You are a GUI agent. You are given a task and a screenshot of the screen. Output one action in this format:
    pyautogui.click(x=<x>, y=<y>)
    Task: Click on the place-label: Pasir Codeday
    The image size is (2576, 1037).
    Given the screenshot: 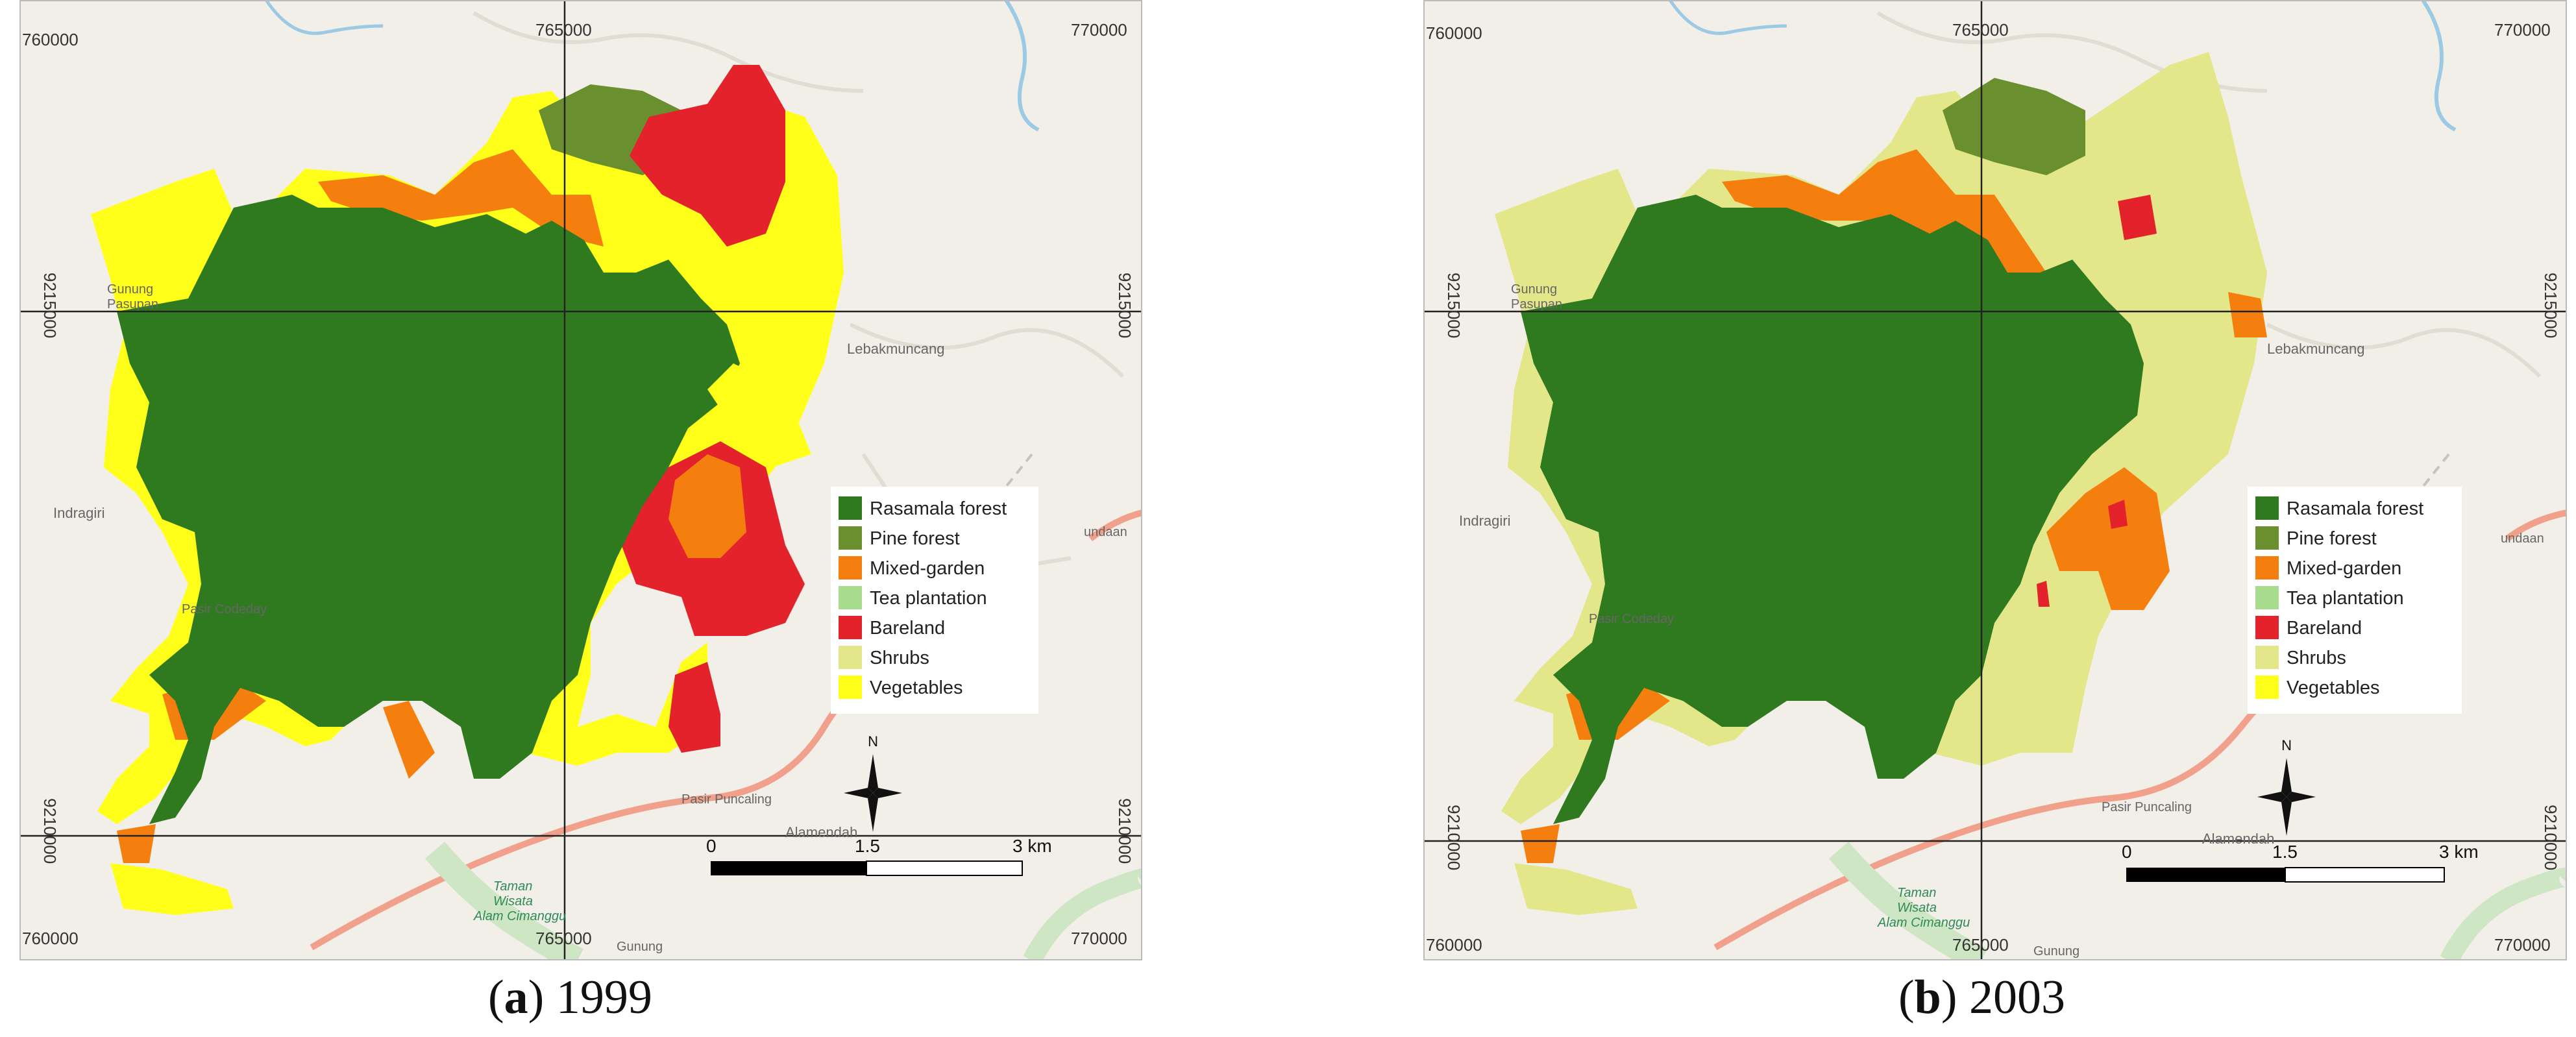 What is the action you would take?
    pyautogui.click(x=1631, y=619)
    